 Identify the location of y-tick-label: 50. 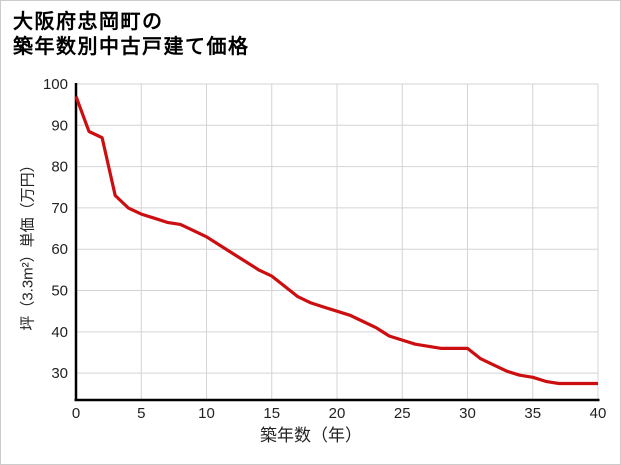
(59, 291).